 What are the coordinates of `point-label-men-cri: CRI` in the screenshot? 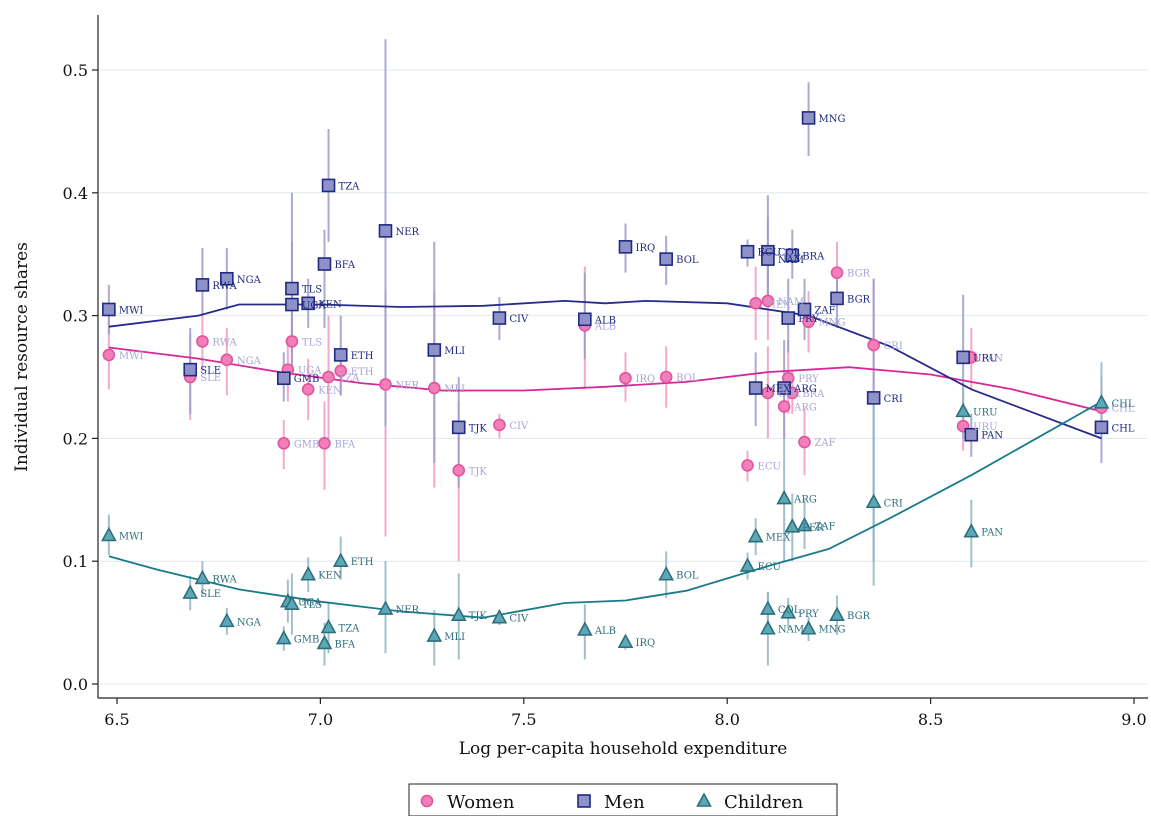 It's located at (893, 399).